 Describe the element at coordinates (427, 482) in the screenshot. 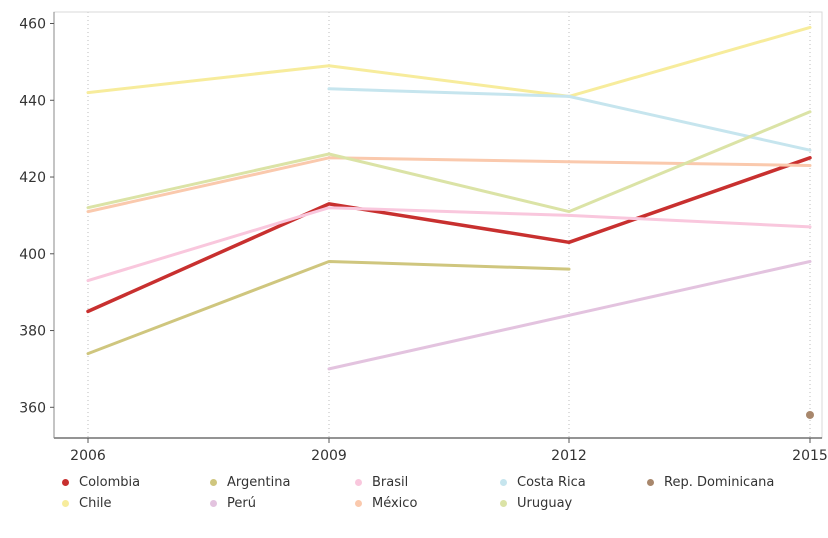

I see `legend-item-brasil: Brasil` at that location.